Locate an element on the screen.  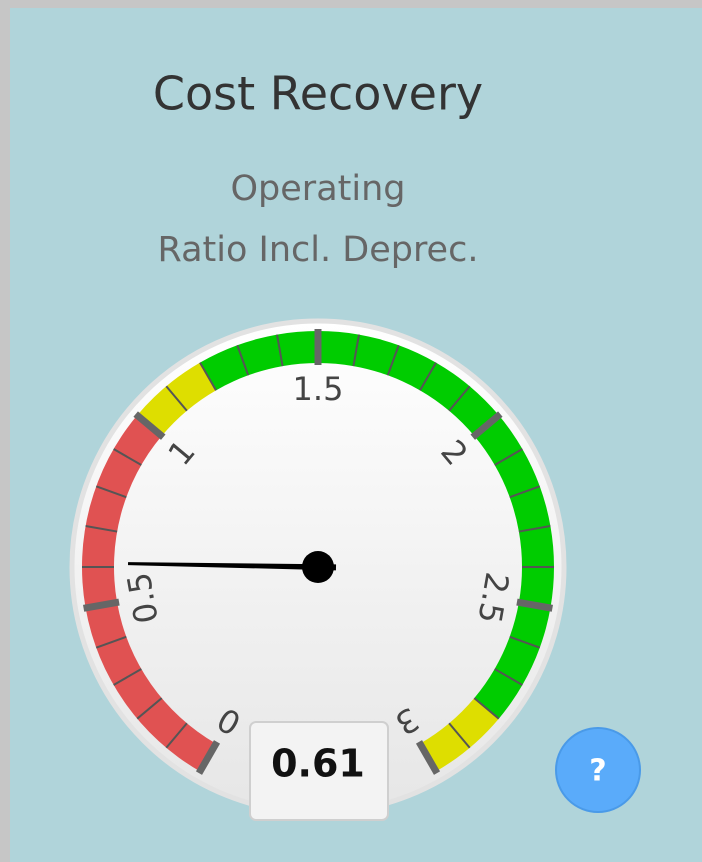
frame-left is located at coordinates (5, 431).